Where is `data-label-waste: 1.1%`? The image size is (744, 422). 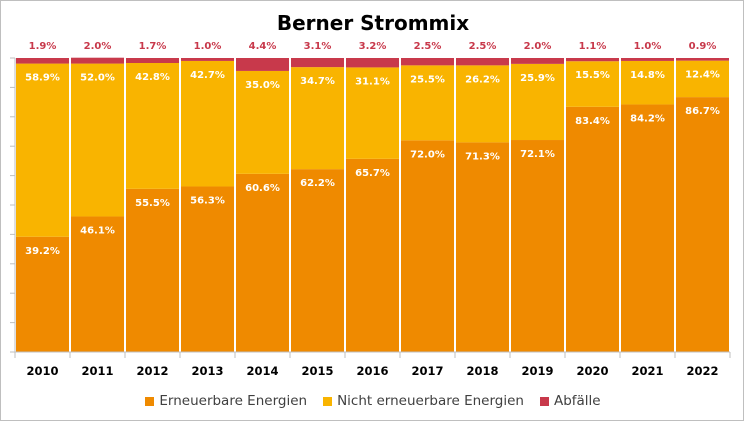
data-label-waste: 1.1% is located at coordinates (593, 46).